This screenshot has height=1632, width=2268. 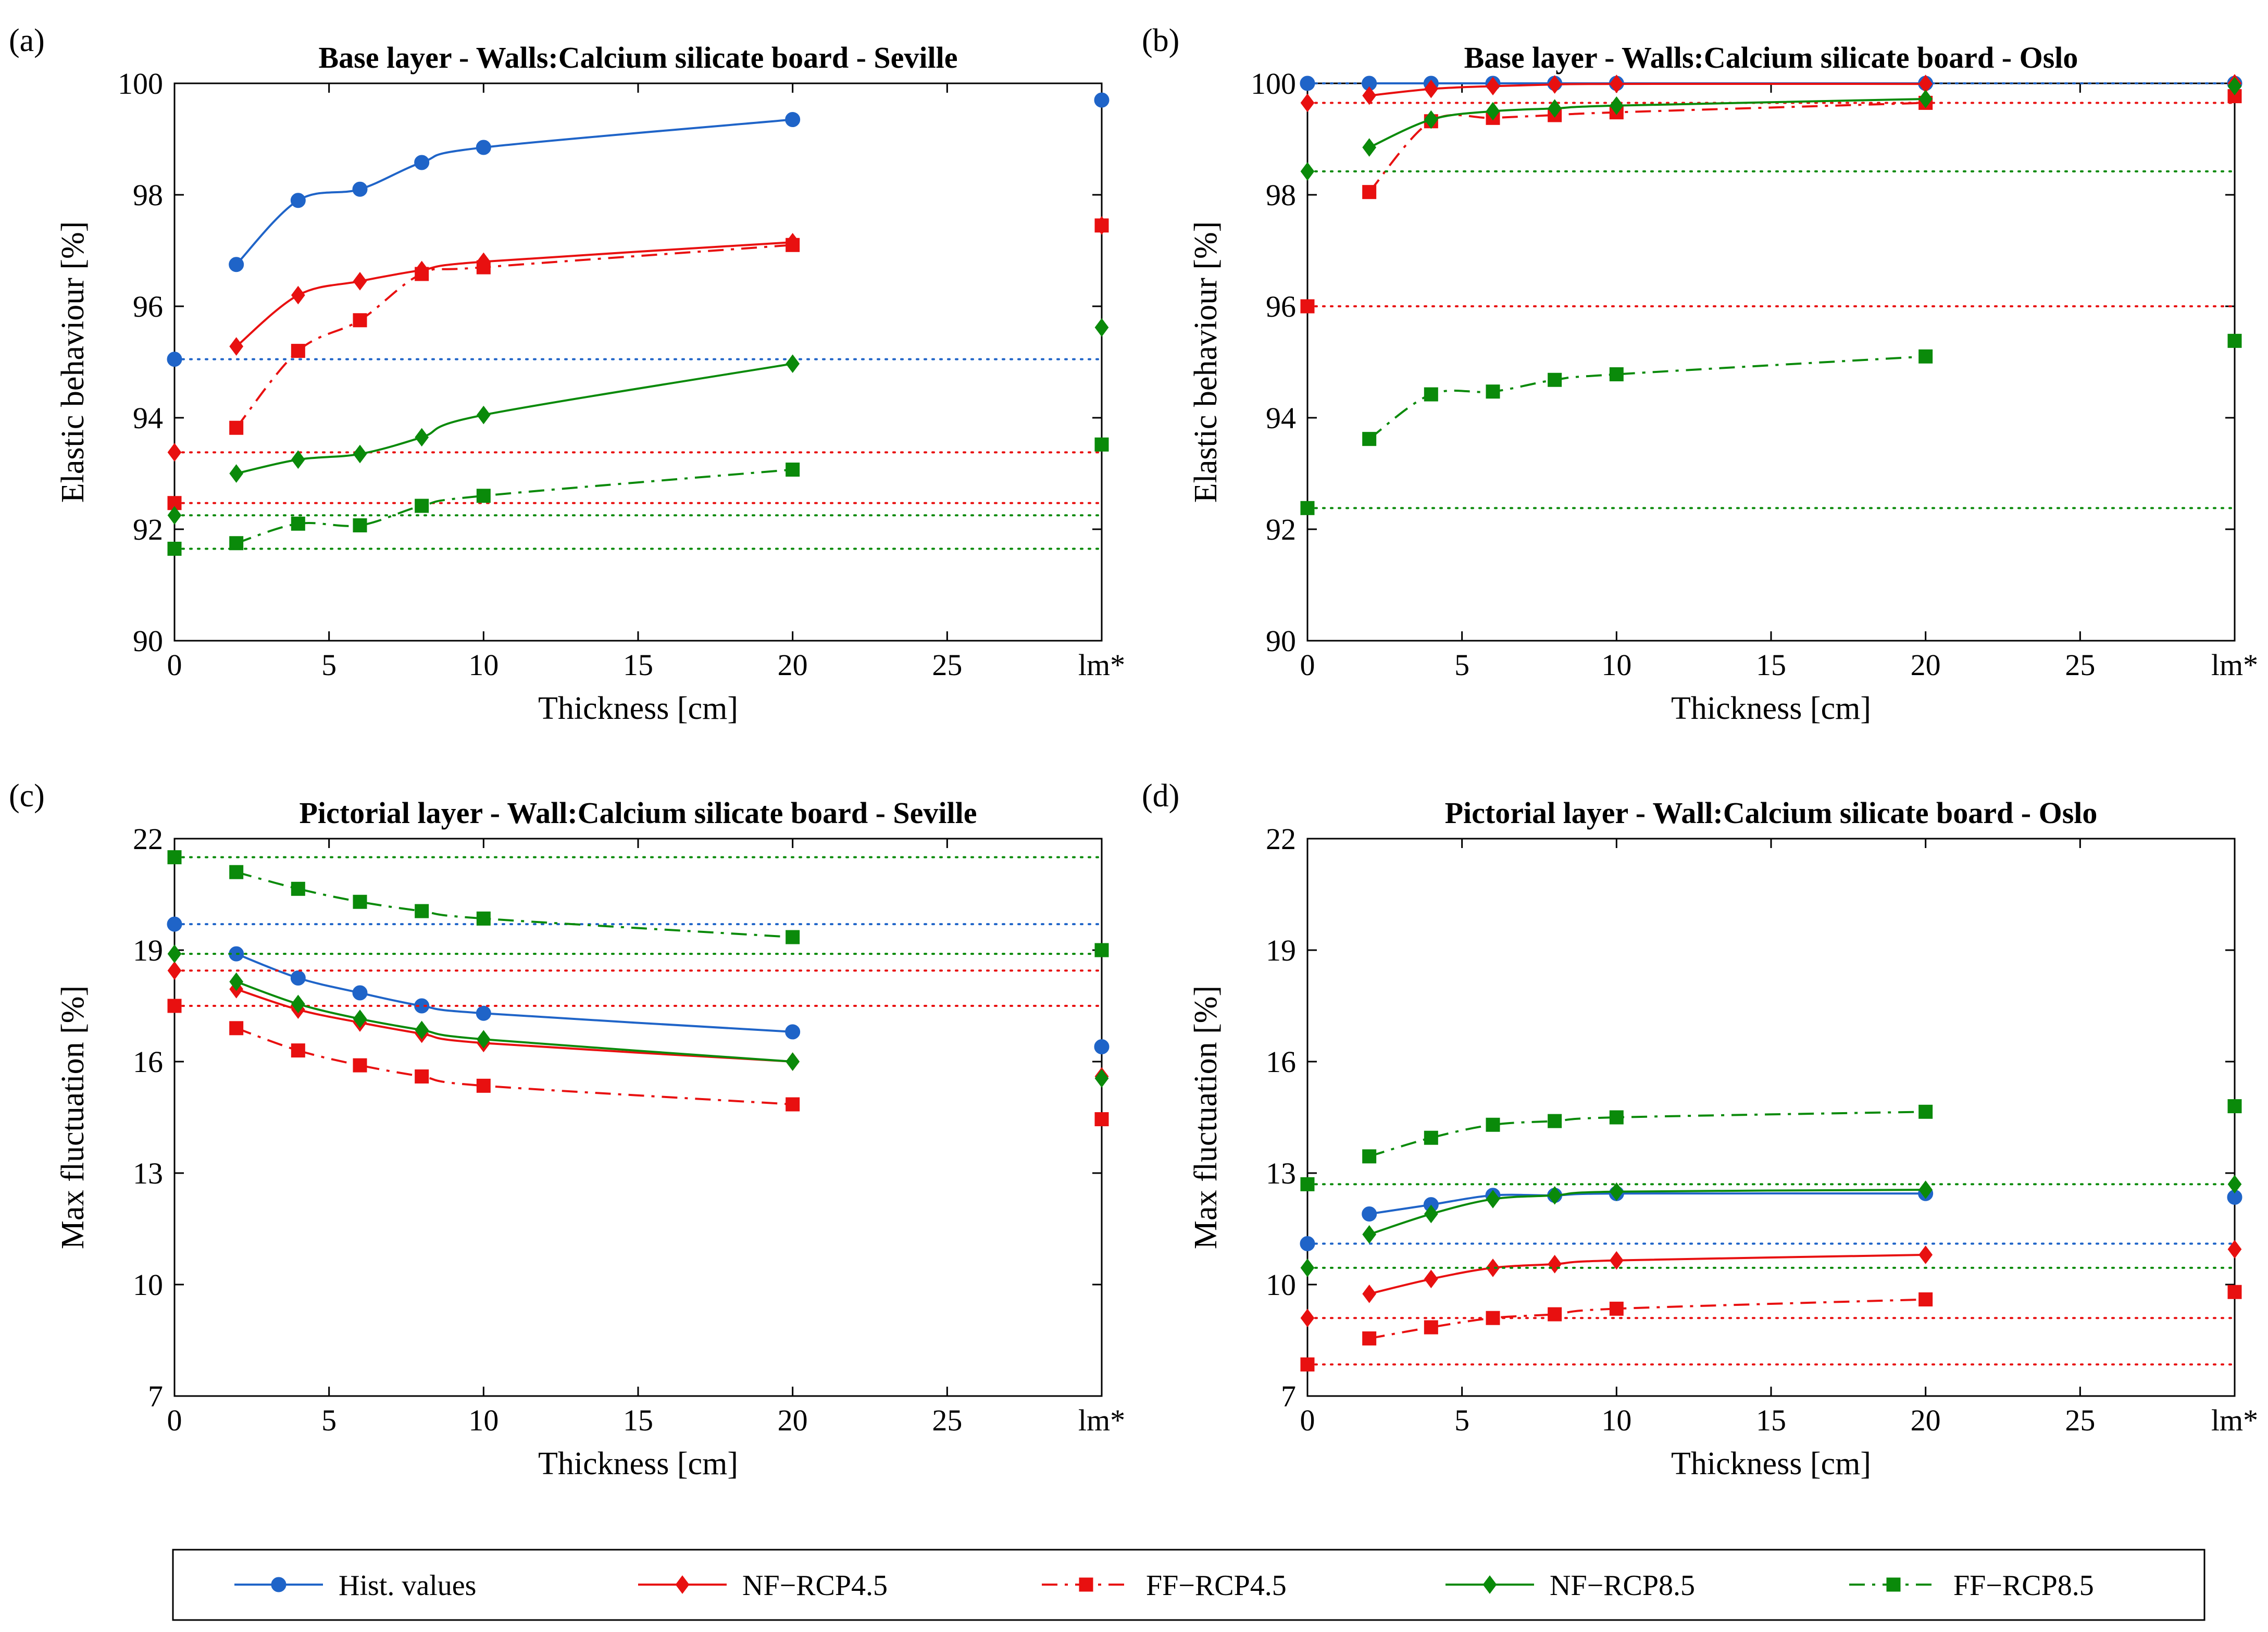 I want to click on y-tick-label: 98, so click(x=1281, y=195).